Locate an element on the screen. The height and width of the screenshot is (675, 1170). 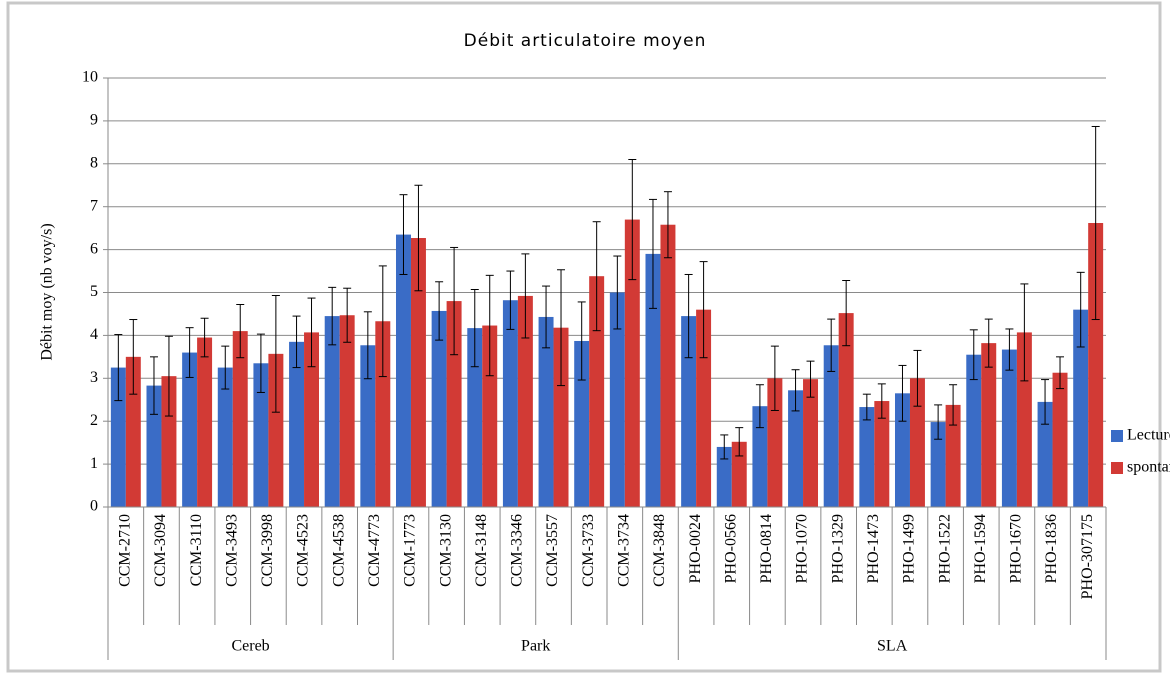
x-tick-label: CCM-4523 is located at coordinates (303, 550).